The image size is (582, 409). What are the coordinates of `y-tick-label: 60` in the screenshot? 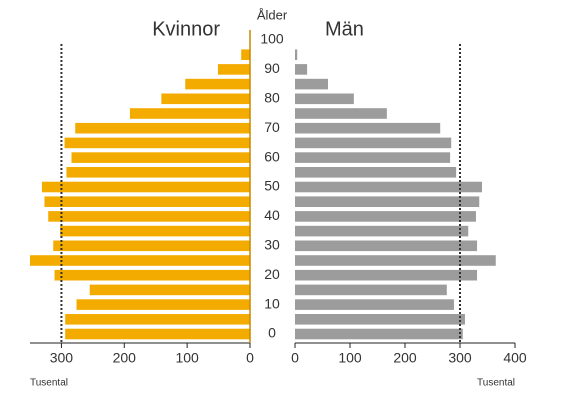 It's located at (272, 156).